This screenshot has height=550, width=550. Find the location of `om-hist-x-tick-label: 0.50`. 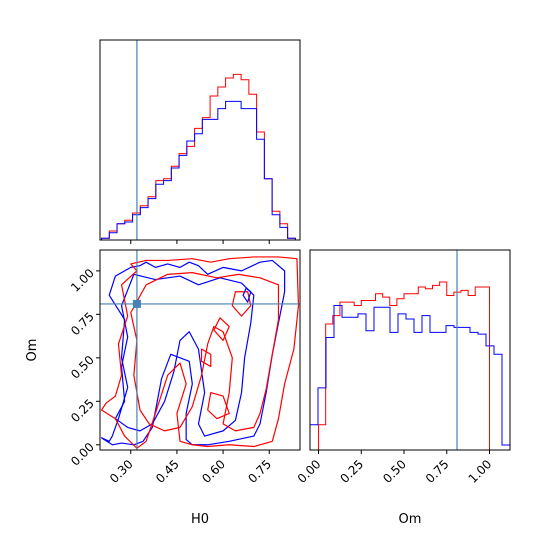

om-hist-x-tick-label: 0.50 is located at coordinates (394, 471).